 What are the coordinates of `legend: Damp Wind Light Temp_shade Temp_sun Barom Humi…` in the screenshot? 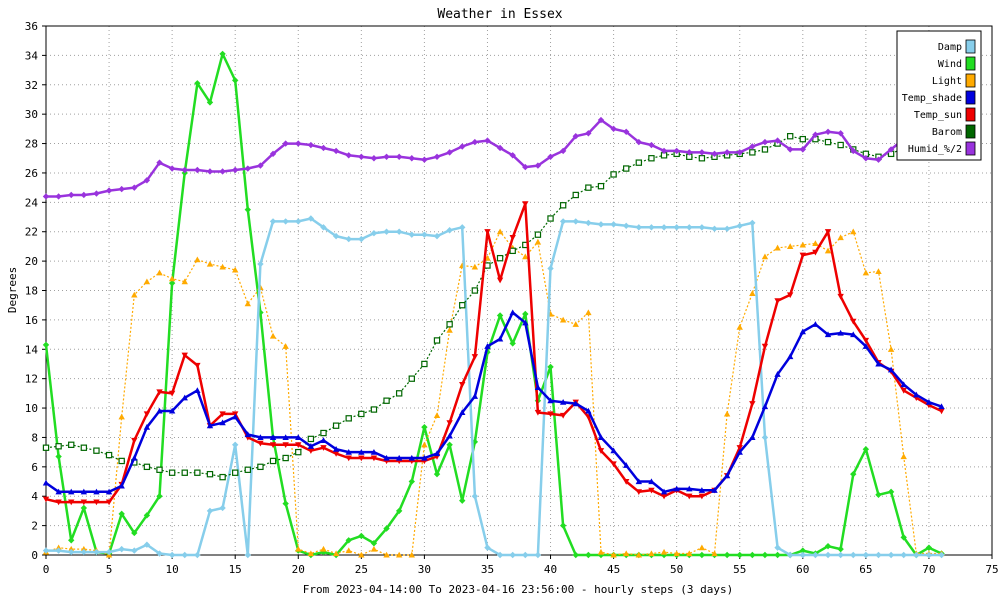 It's located at (939, 95).